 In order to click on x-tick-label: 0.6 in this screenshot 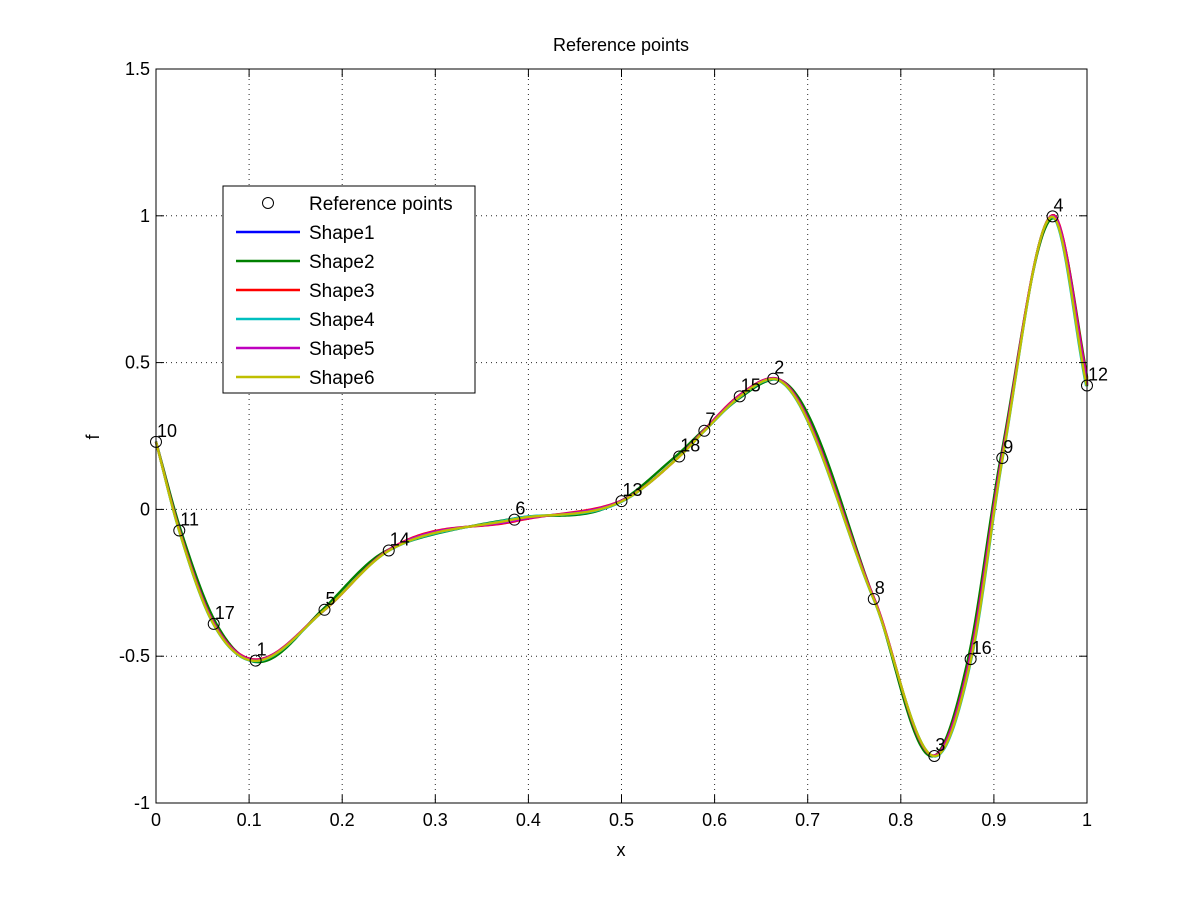, I will do `click(714, 820)`.